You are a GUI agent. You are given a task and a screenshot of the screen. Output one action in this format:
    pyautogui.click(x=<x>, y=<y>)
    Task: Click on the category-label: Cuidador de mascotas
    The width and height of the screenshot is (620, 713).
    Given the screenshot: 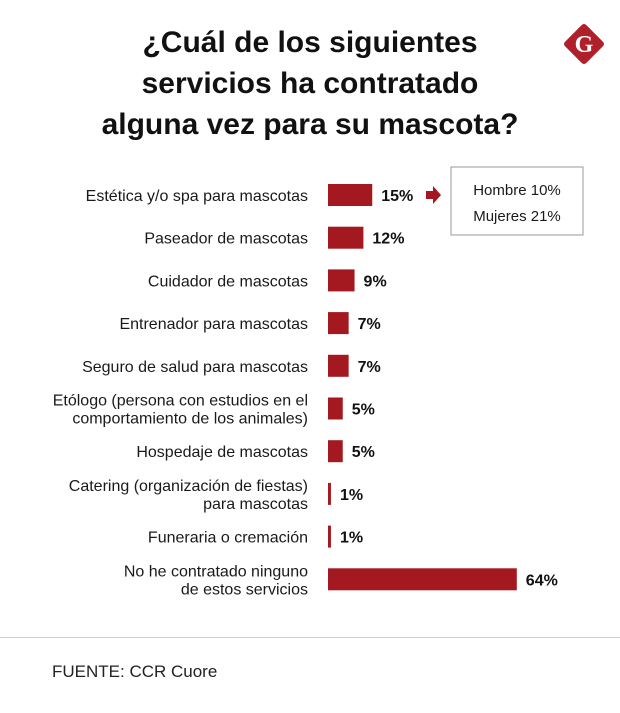 What is the action you would take?
    pyautogui.click(x=228, y=281)
    